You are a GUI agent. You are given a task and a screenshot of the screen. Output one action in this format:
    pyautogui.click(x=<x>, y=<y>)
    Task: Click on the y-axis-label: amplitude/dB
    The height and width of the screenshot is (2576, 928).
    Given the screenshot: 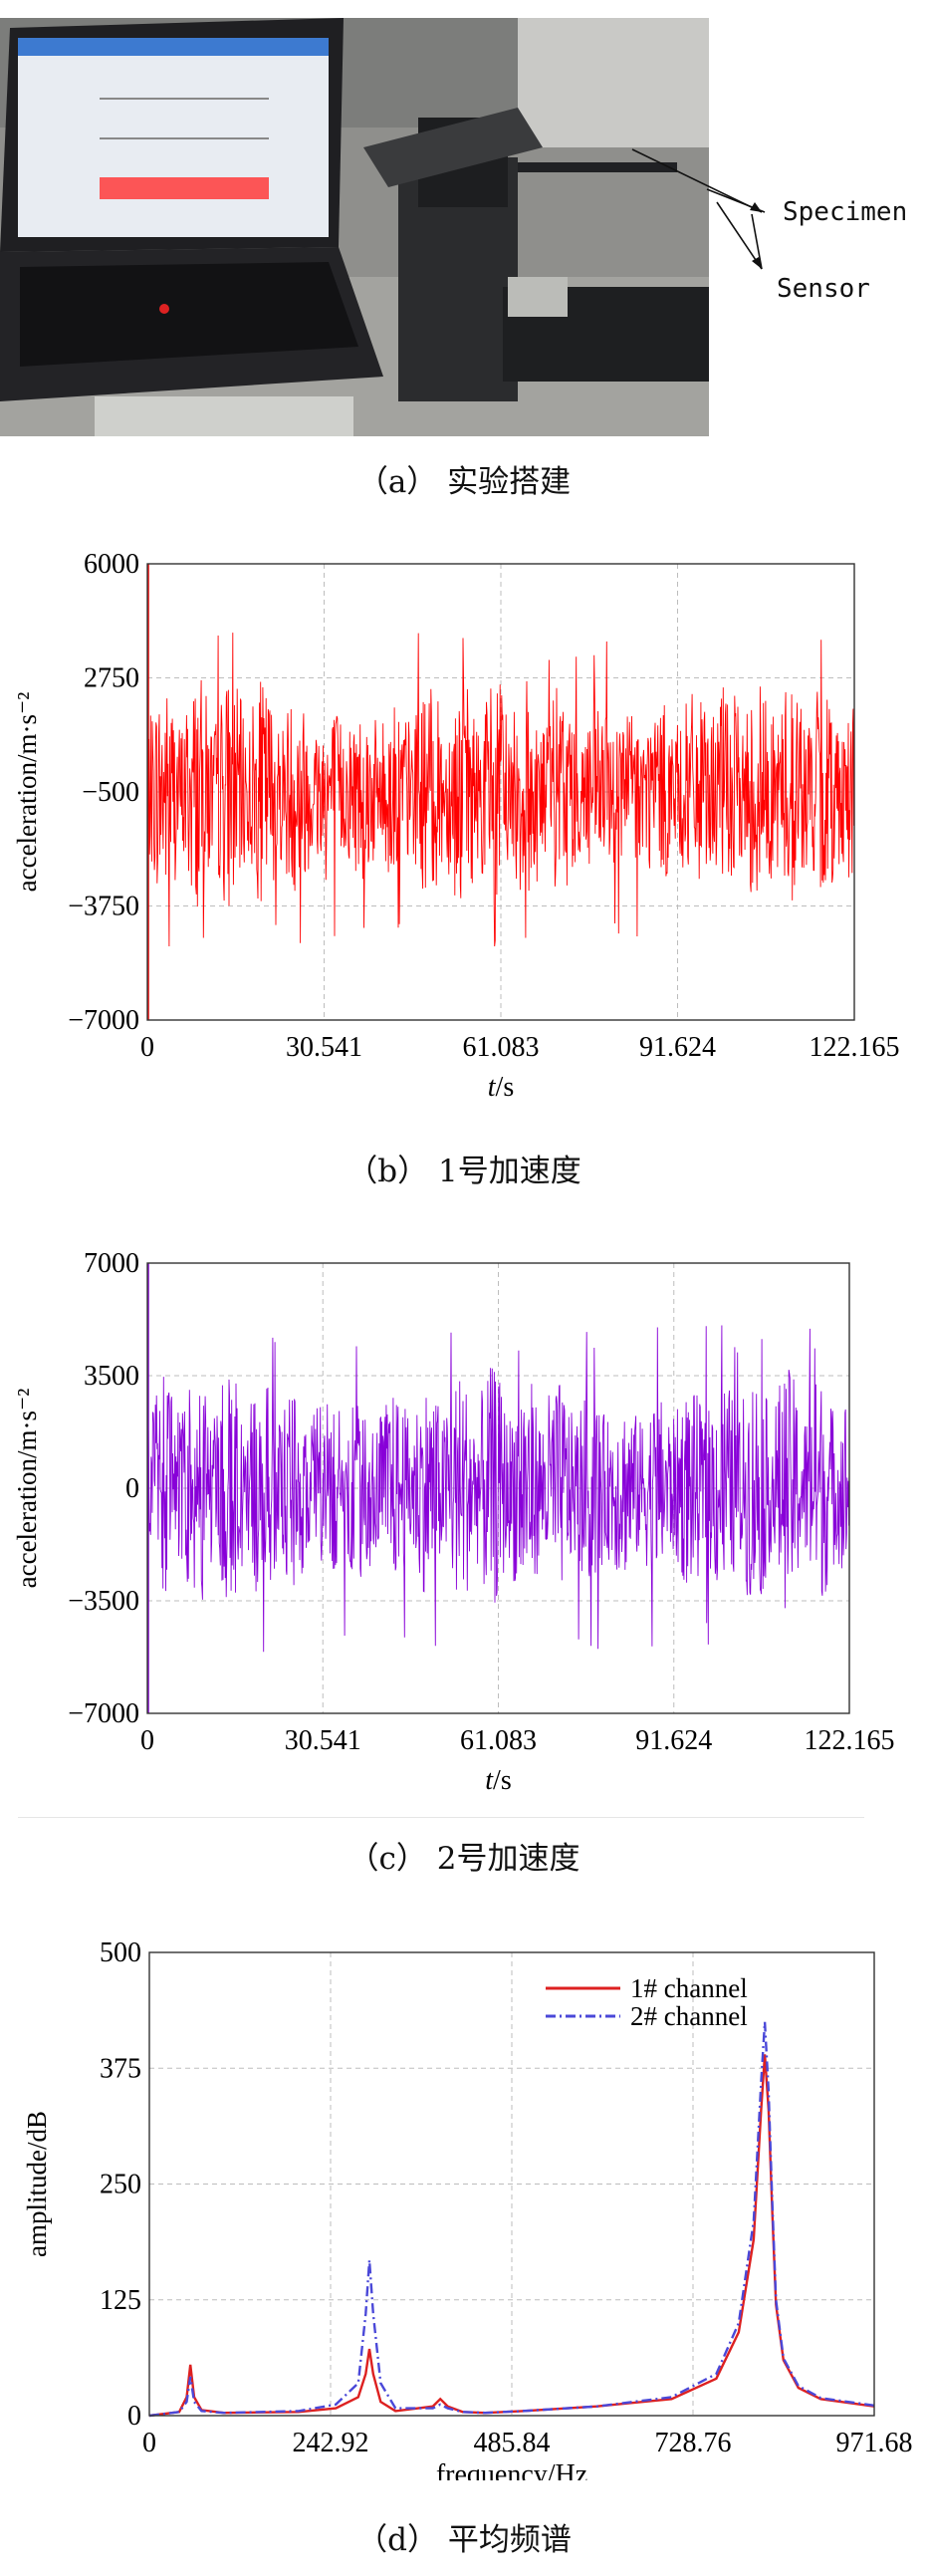 What is the action you would take?
    pyautogui.click(x=37, y=2184)
    